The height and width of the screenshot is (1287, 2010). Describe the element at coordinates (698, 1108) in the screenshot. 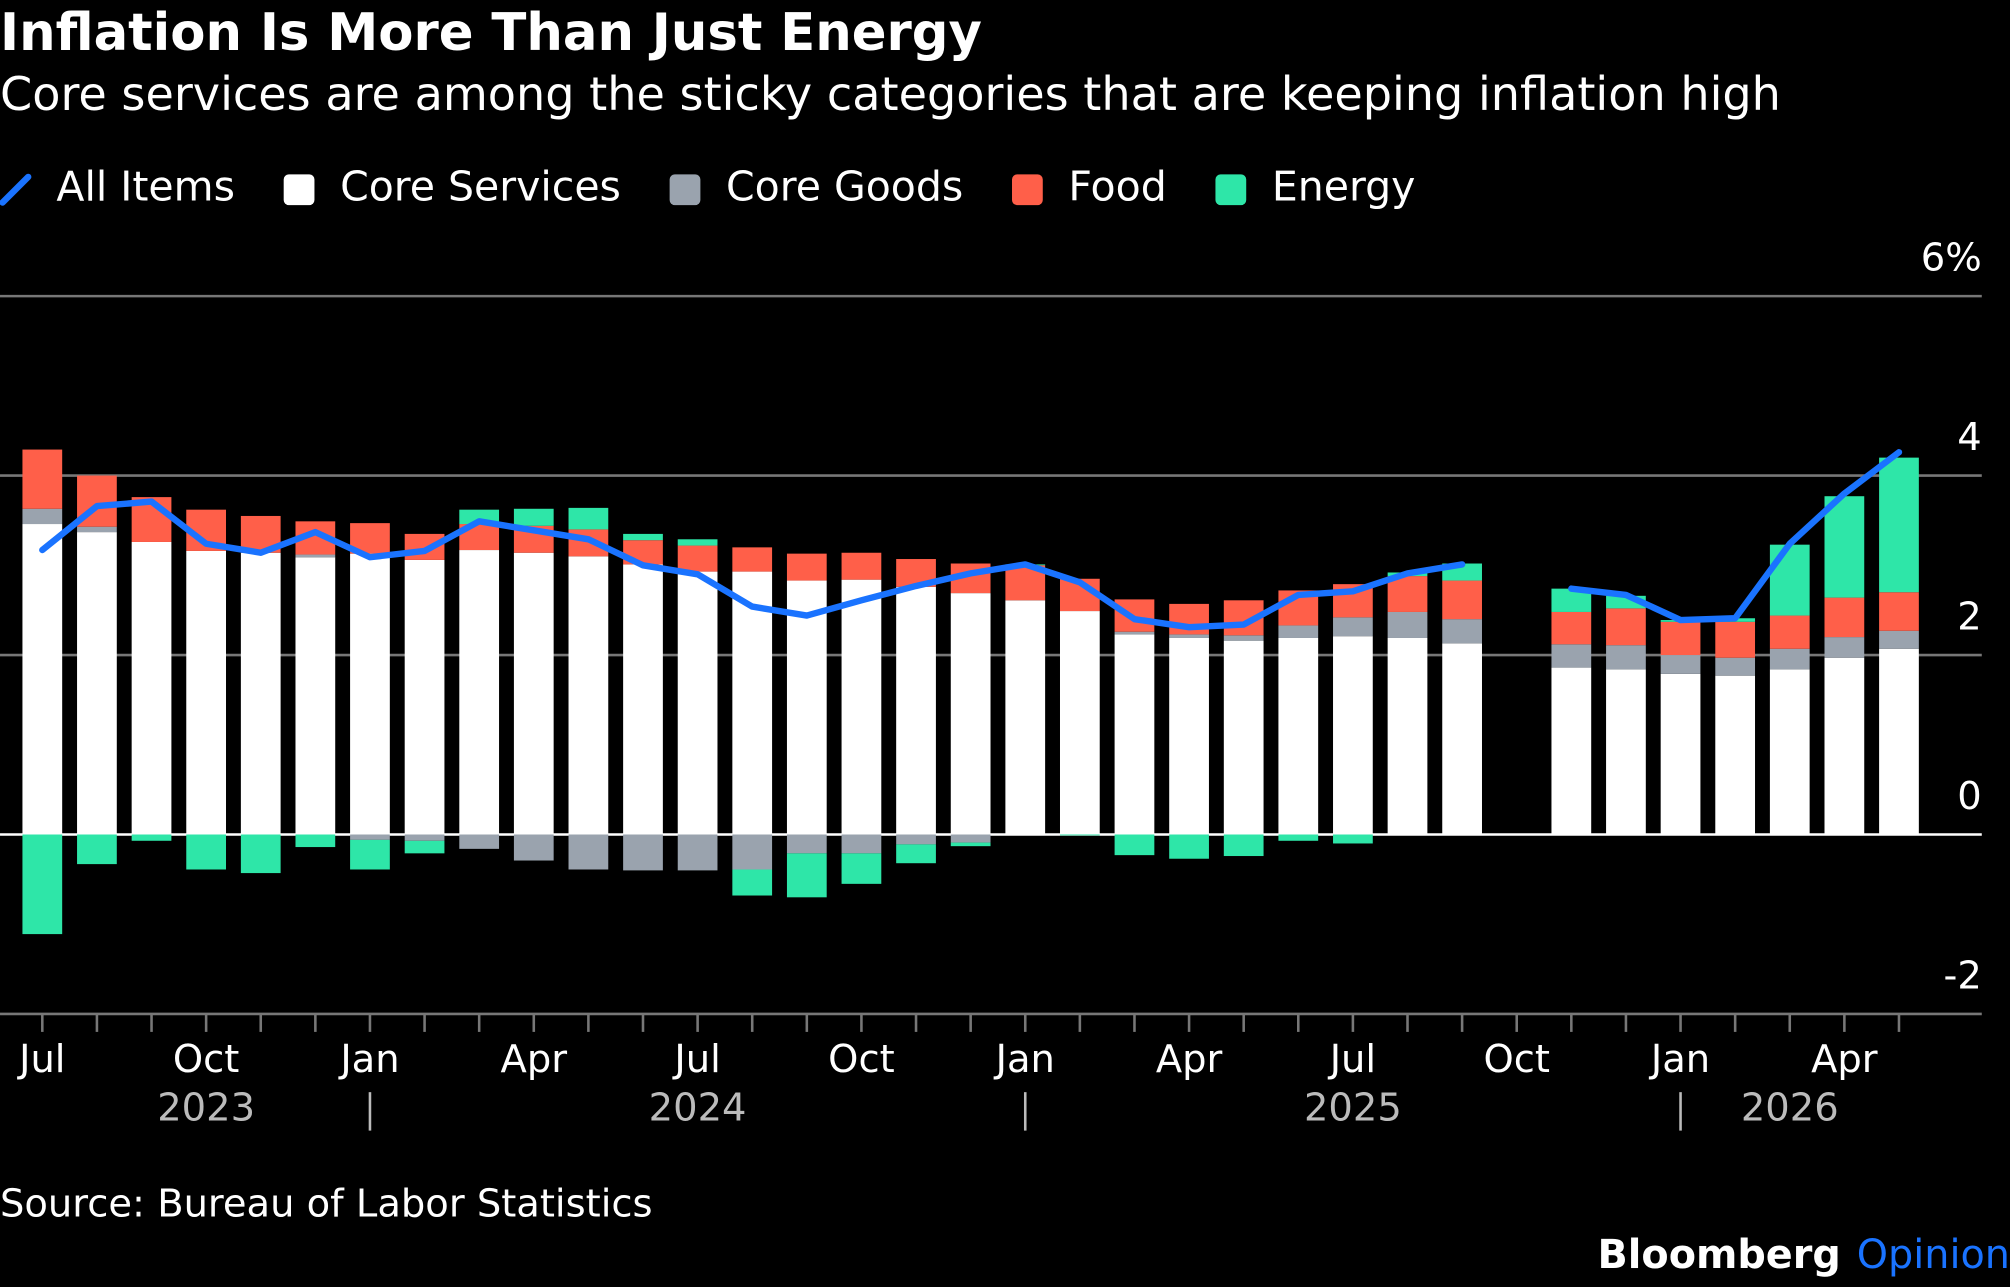

I see `x-year-label: 2024` at that location.